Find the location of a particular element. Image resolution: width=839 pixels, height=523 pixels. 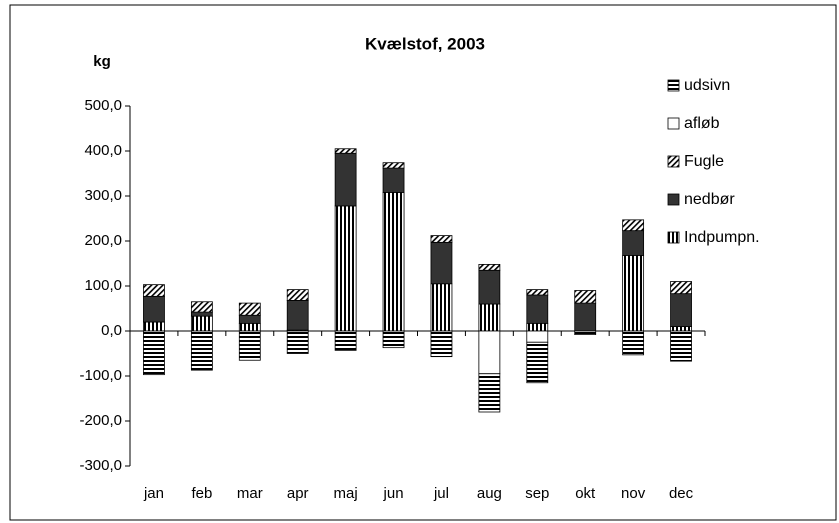

y-tick-label: 400,0 is located at coordinates (103, 150).